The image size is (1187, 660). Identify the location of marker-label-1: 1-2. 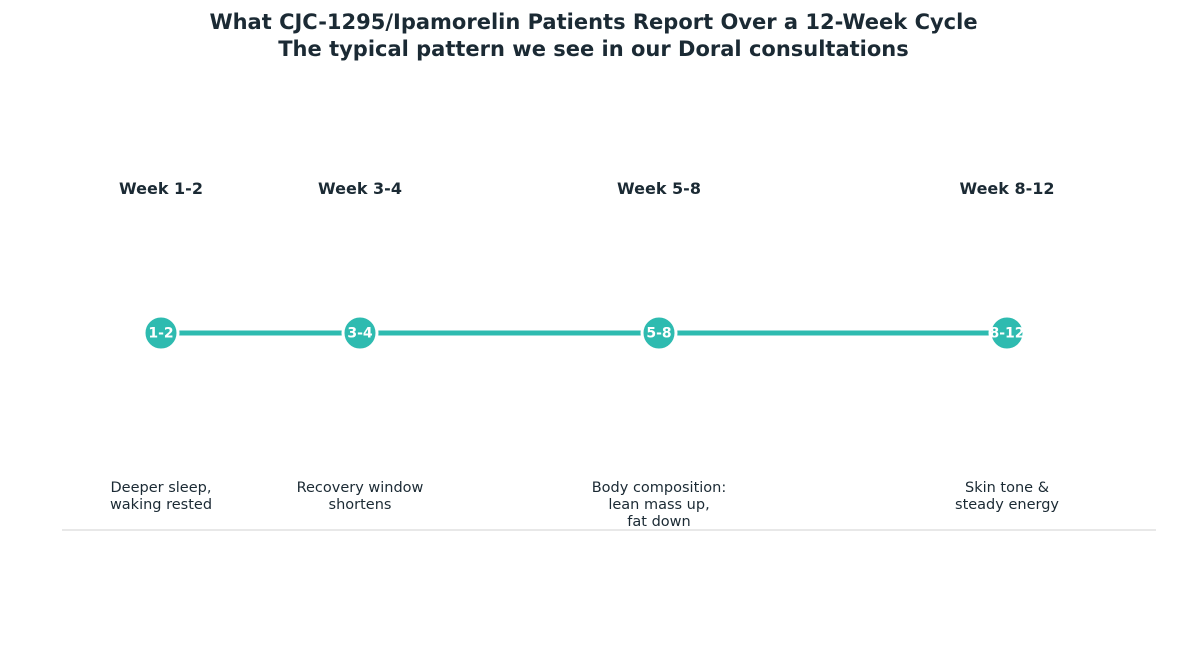
(160, 334).